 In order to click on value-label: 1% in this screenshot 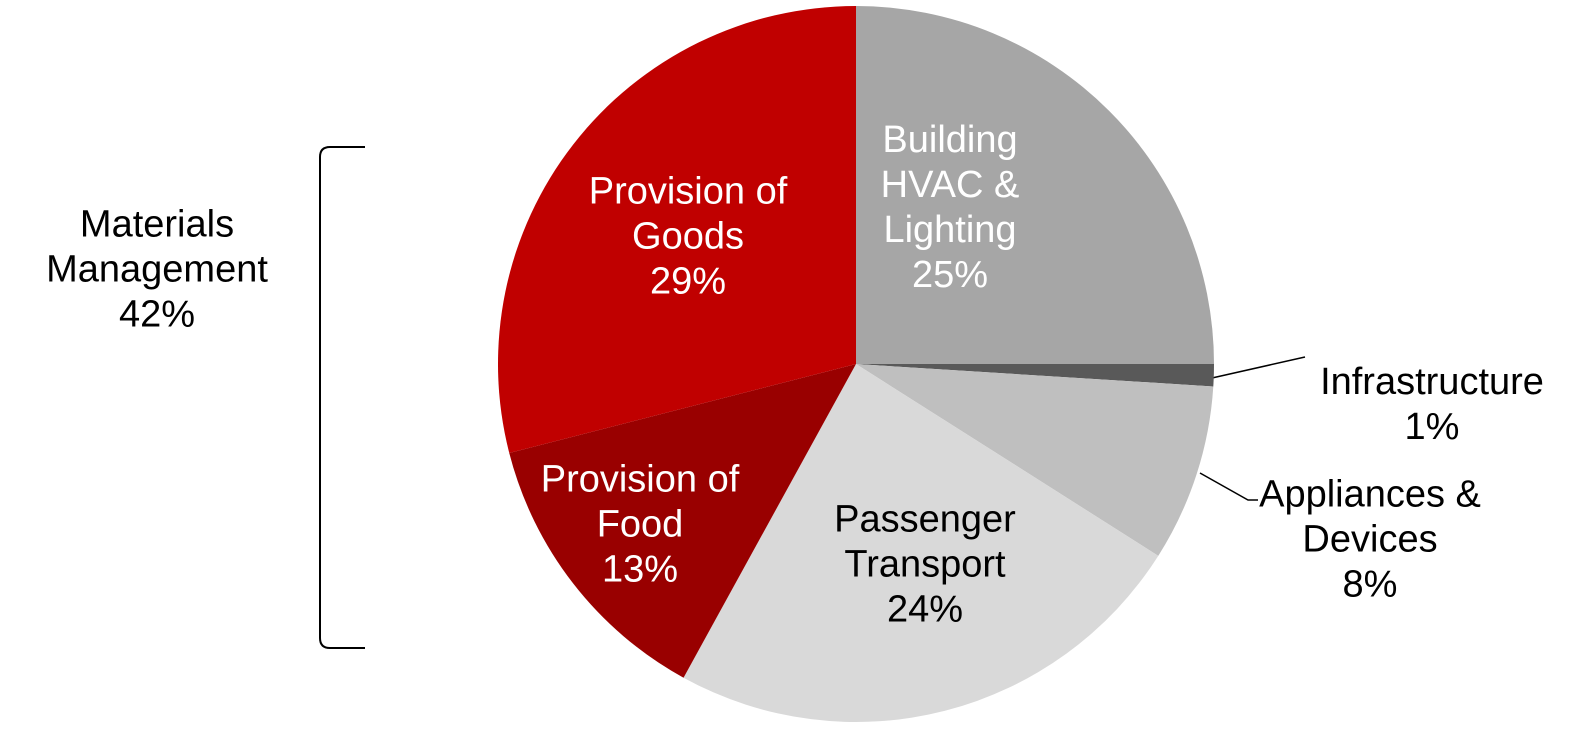, I will do `click(1432, 427)`.